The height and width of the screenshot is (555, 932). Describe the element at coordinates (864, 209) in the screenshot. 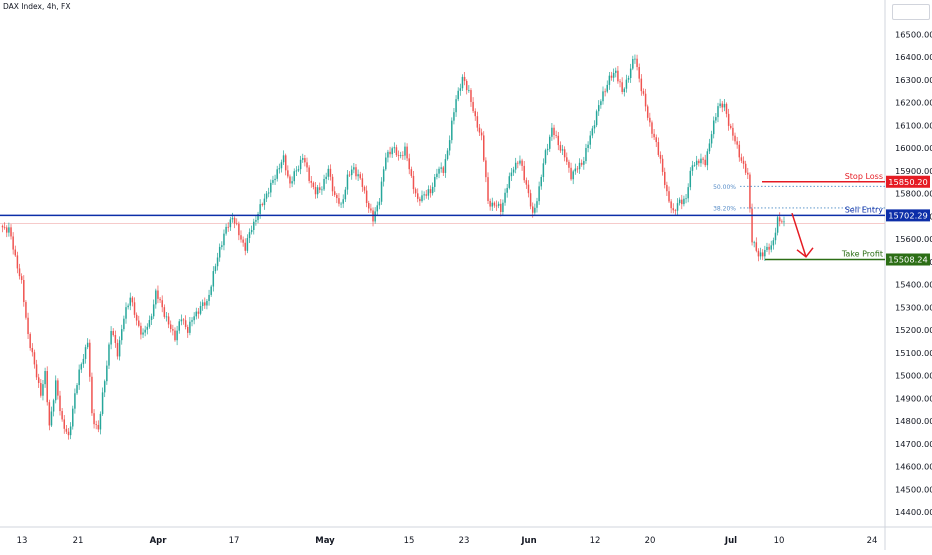

I see `sell-entry-label: Sell Entry` at that location.